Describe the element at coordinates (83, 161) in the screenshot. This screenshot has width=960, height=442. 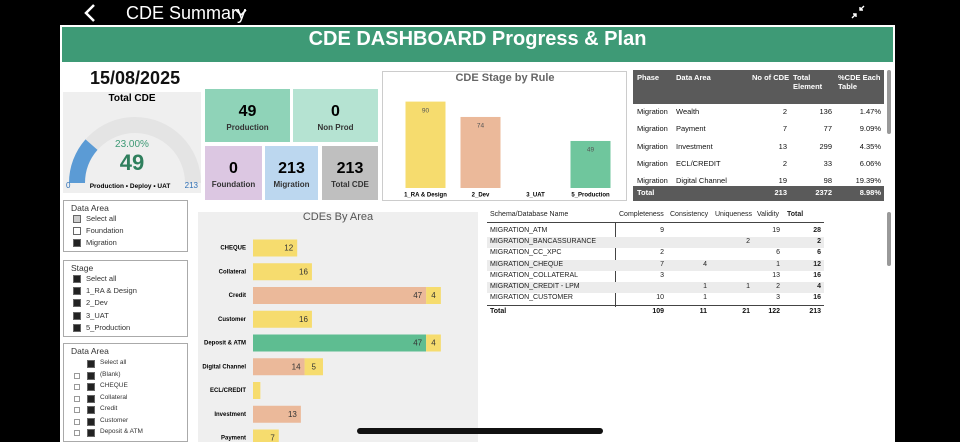
I see `gauge-value` at that location.